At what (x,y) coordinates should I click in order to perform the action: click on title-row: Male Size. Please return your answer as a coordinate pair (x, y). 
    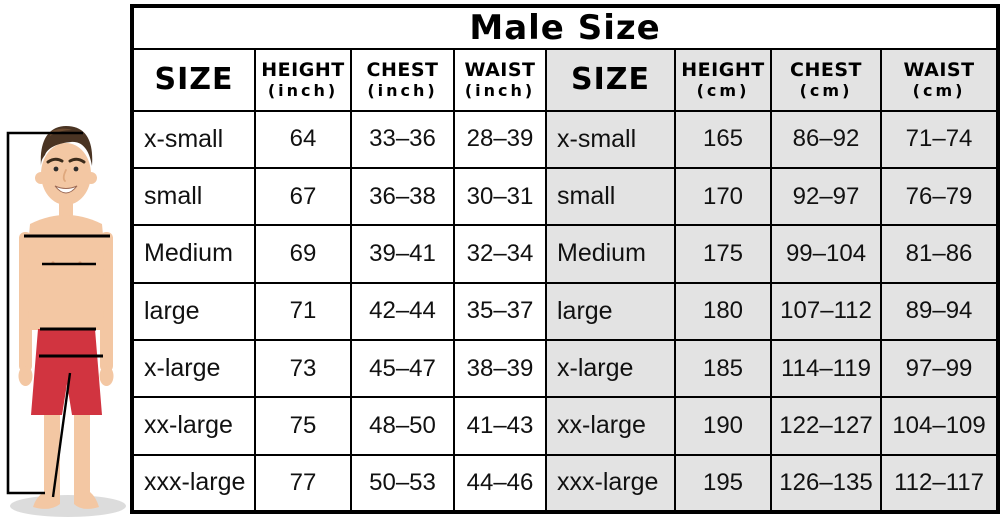
    Looking at the image, I should click on (565, 27).